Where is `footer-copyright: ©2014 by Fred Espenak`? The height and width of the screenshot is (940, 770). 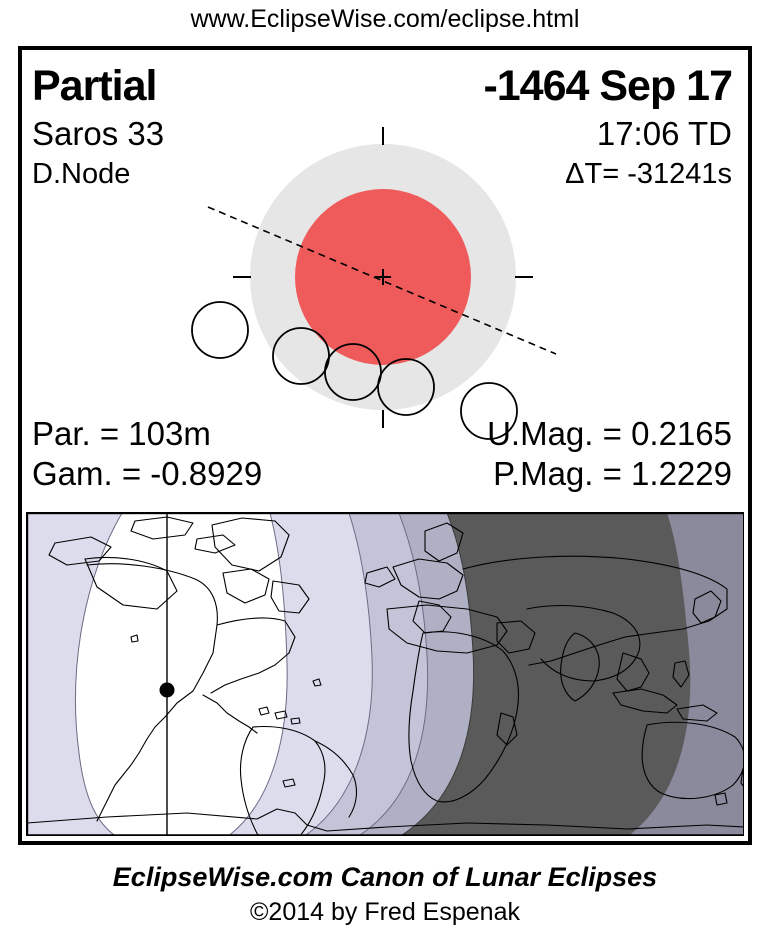
footer-copyright: ©2014 by Fred Espenak is located at coordinates (385, 912).